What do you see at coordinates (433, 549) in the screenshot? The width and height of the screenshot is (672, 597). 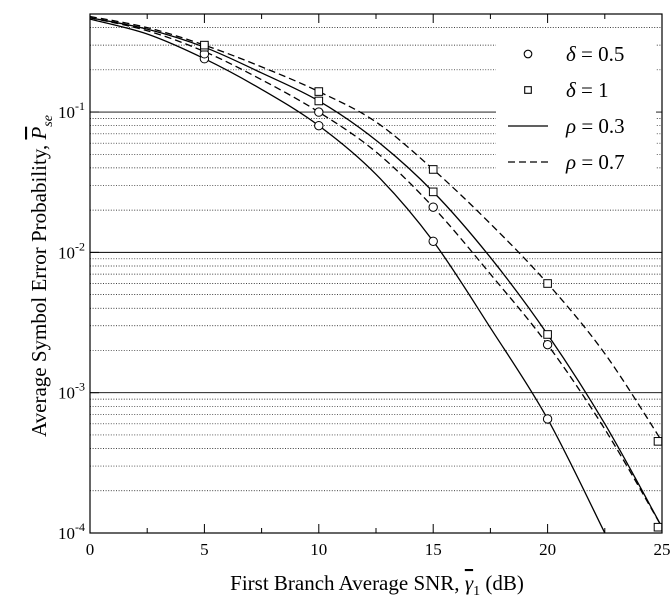 I see `x-tick-label: 15` at bounding box center [433, 549].